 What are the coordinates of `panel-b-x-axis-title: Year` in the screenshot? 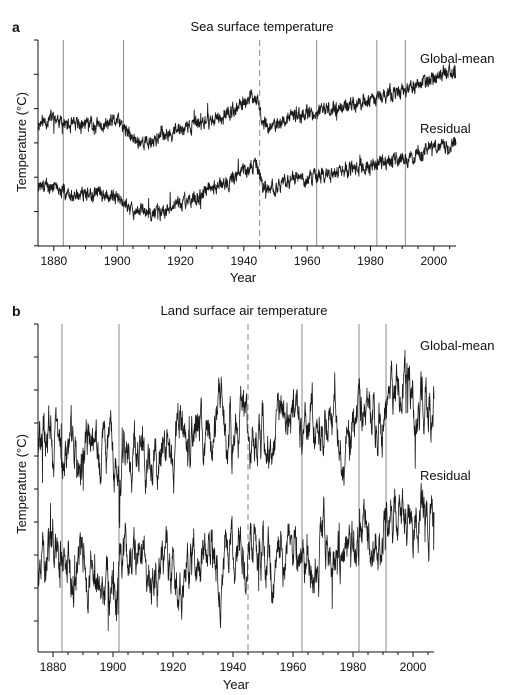 It's located at (236, 684).